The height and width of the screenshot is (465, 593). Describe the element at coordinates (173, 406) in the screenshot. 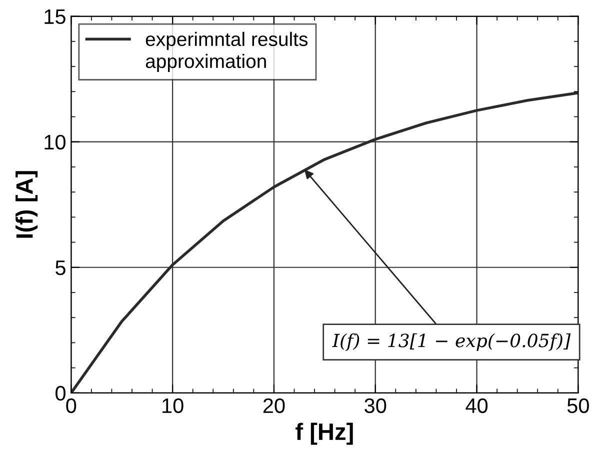

I see `x-tick-label: 10` at that location.